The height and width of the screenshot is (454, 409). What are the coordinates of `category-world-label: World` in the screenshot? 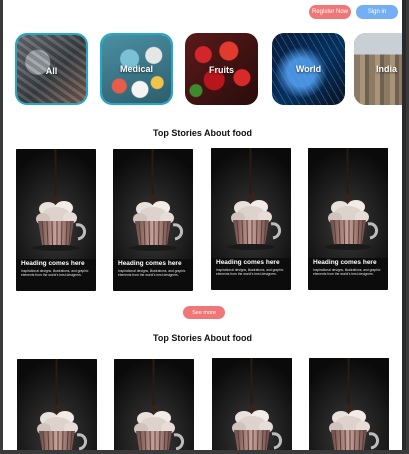 It's located at (308, 69).